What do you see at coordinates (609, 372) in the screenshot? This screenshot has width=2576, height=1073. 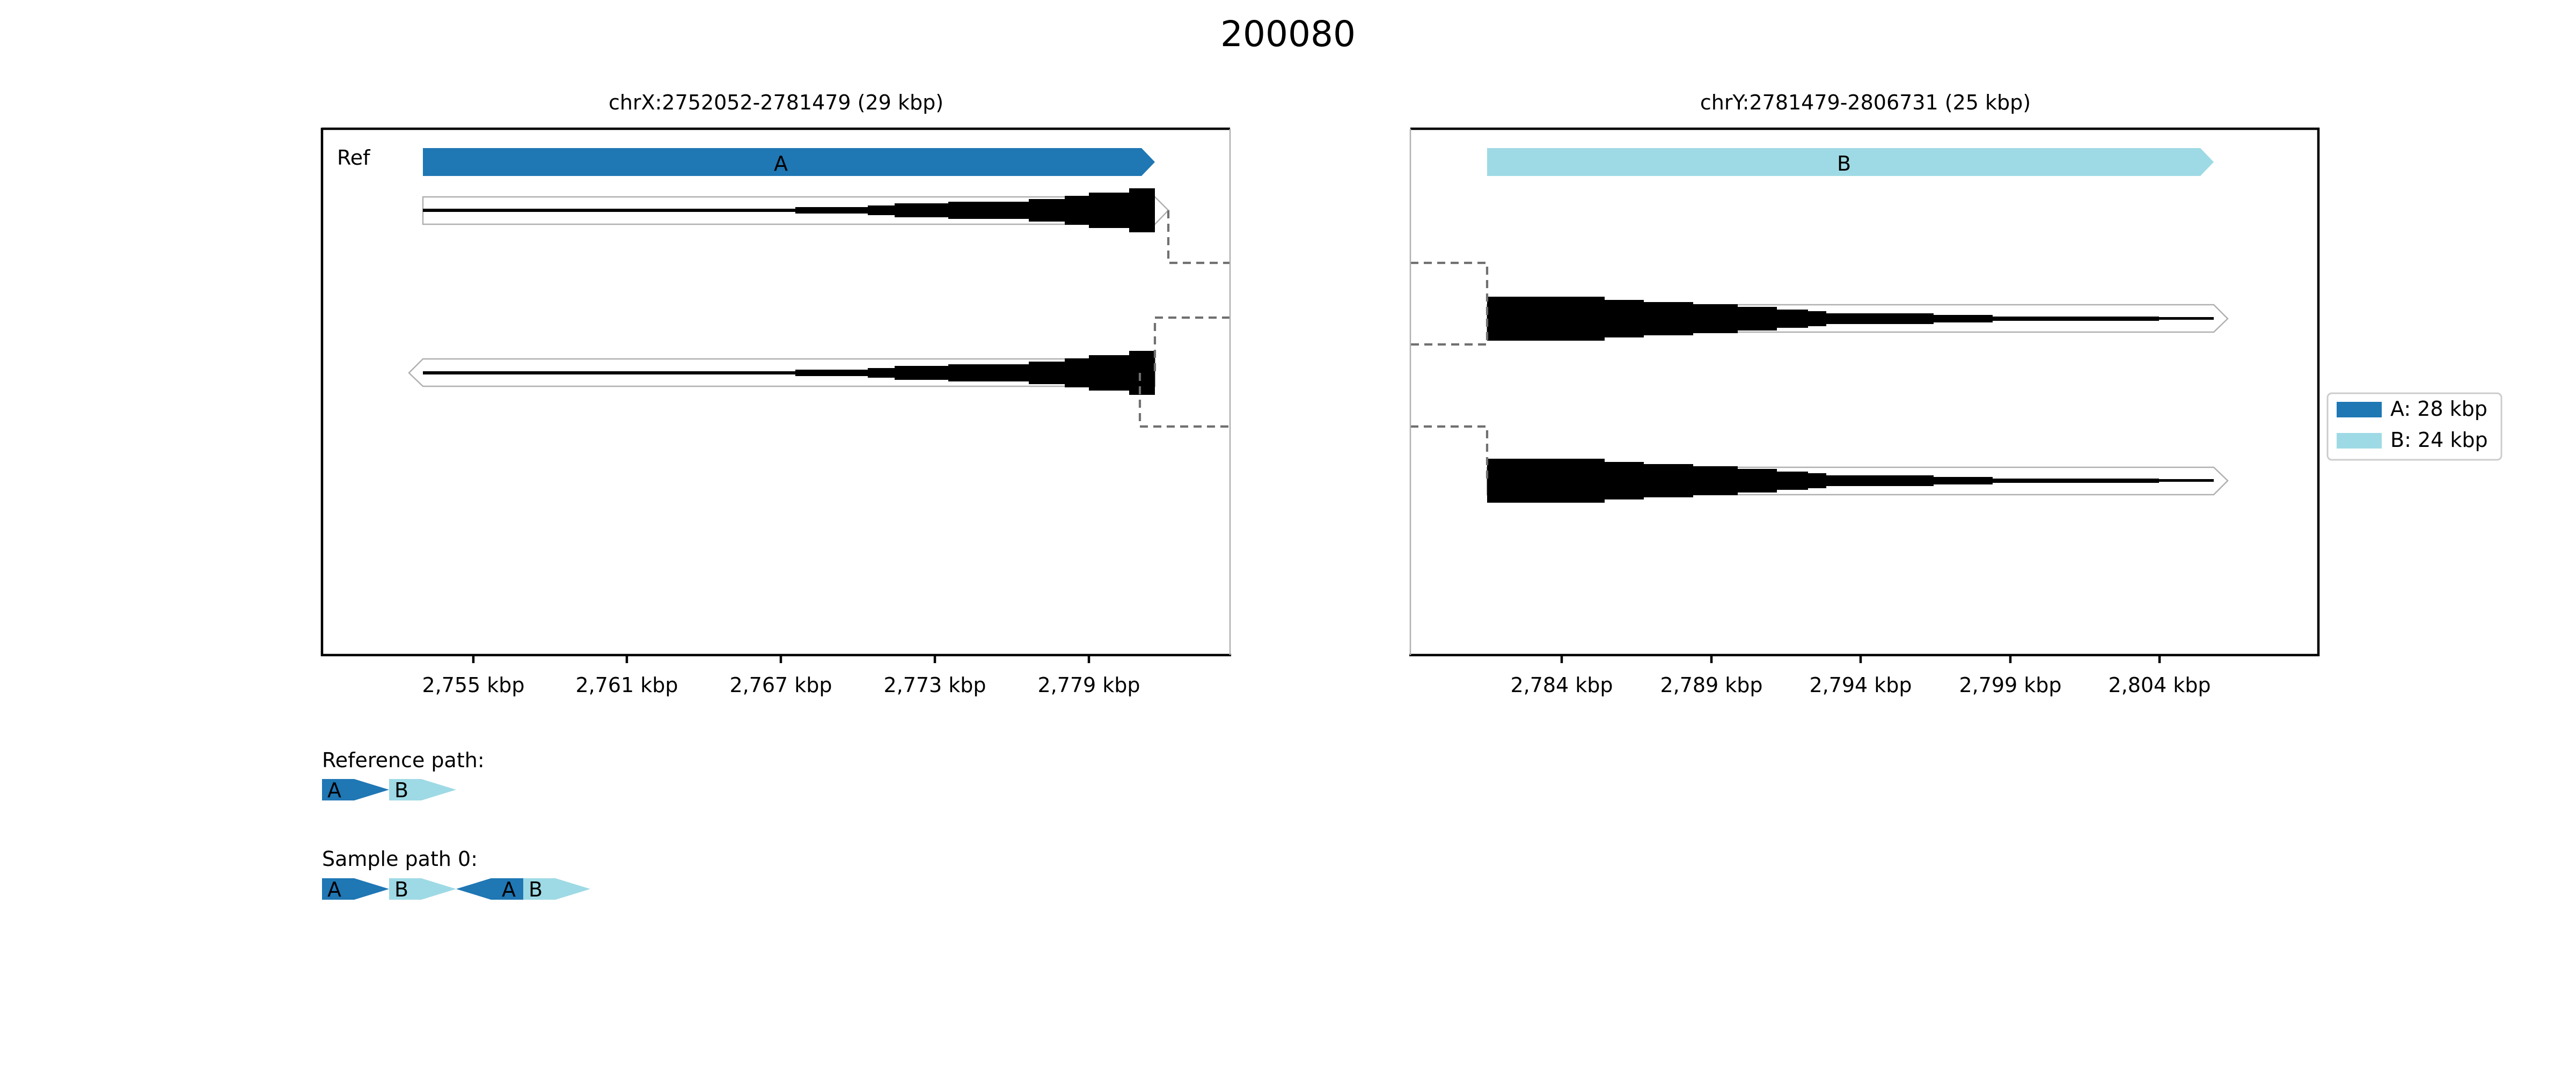 I see `track-2-left-coverage-line` at bounding box center [609, 372].